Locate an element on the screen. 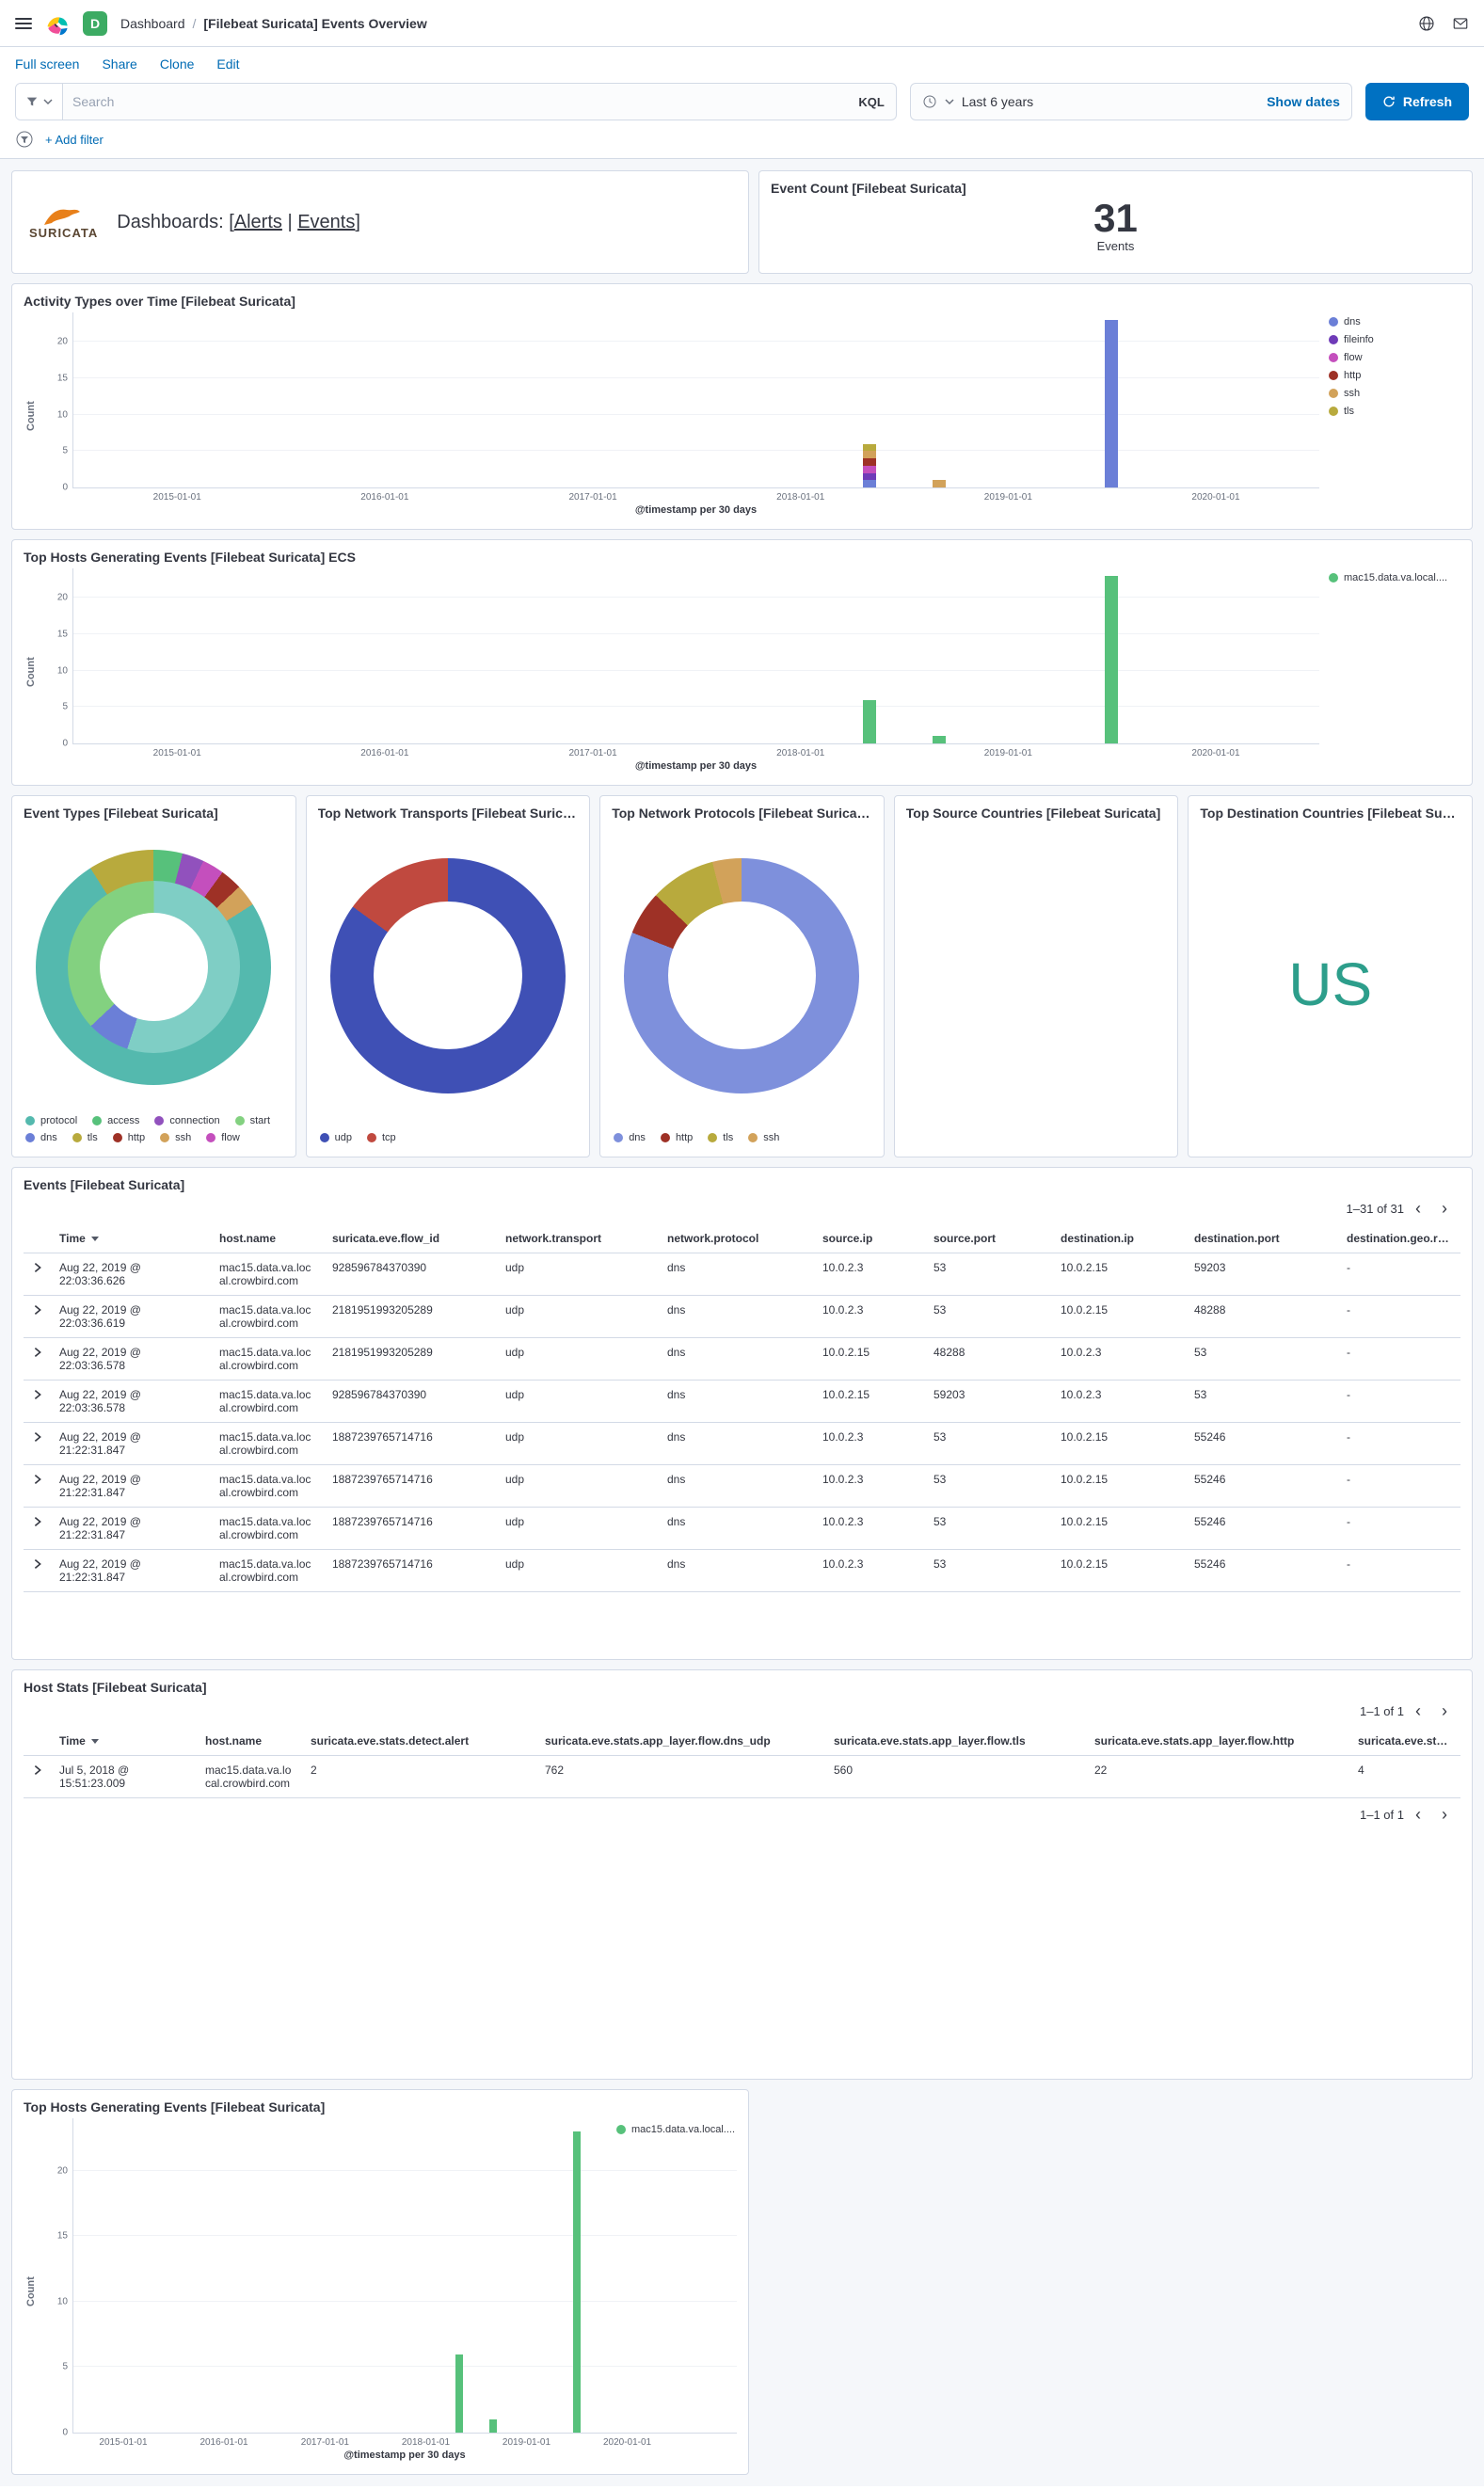 Image resolution: width=1484 pixels, height=2490 pixels. dashboard-app-badge: D is located at coordinates (95, 23).